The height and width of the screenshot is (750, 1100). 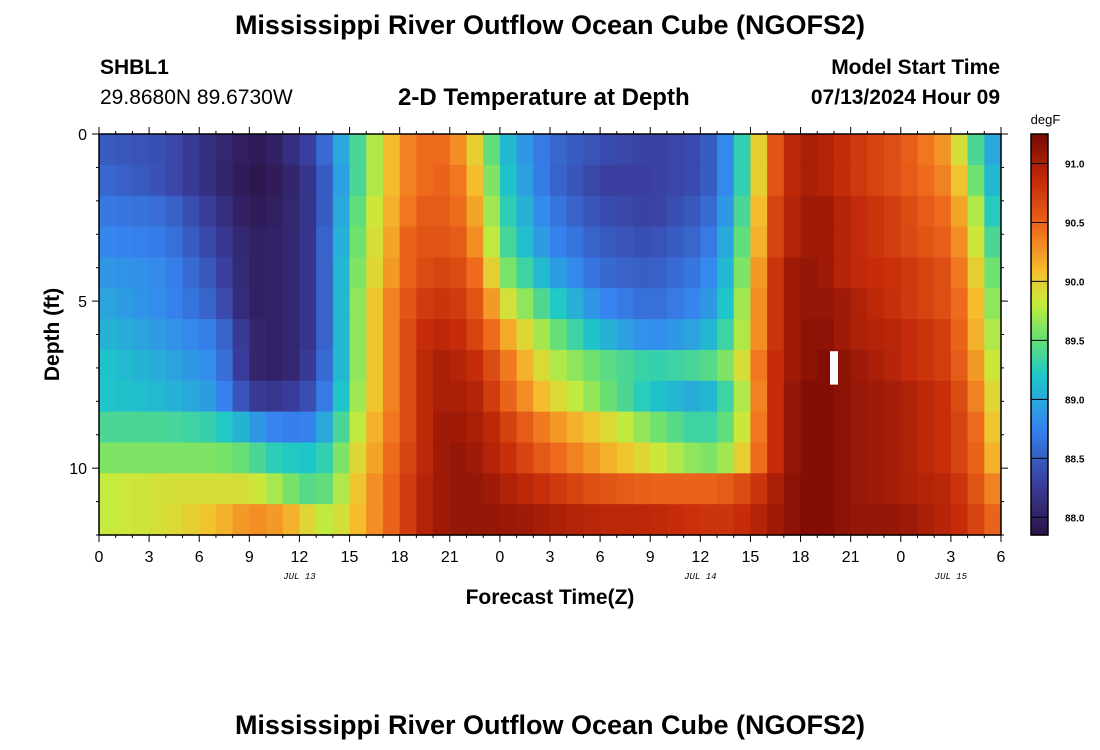 What do you see at coordinates (700, 557) in the screenshot?
I see `x-tick-label: 12` at bounding box center [700, 557].